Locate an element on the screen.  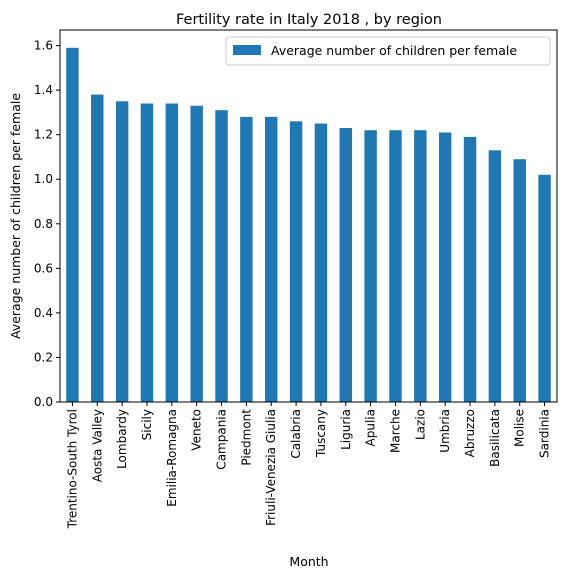
x-tick-label: Apulia is located at coordinates (371, 427).